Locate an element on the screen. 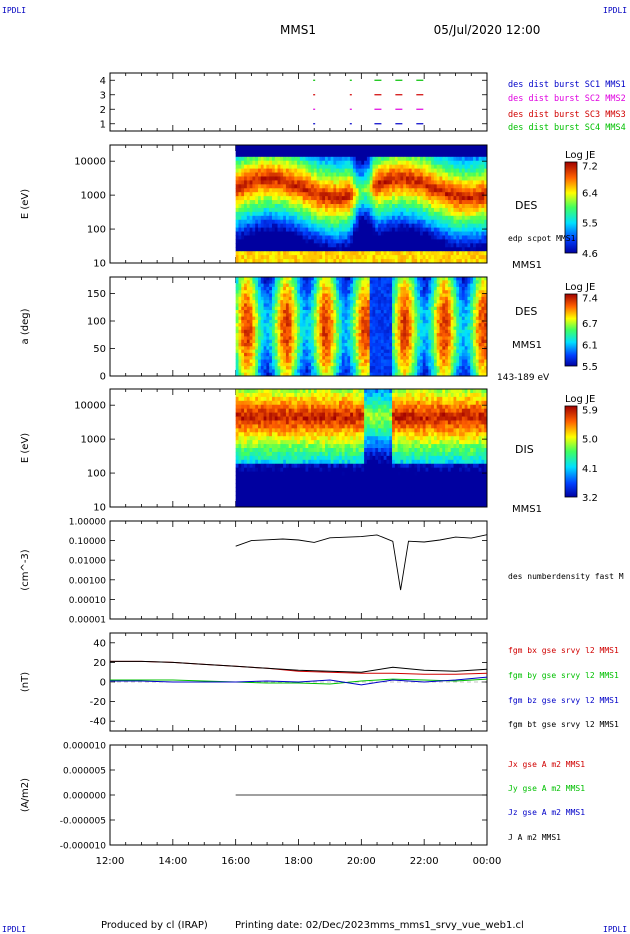  y-tick-label: -20 is located at coordinates (98, 702).